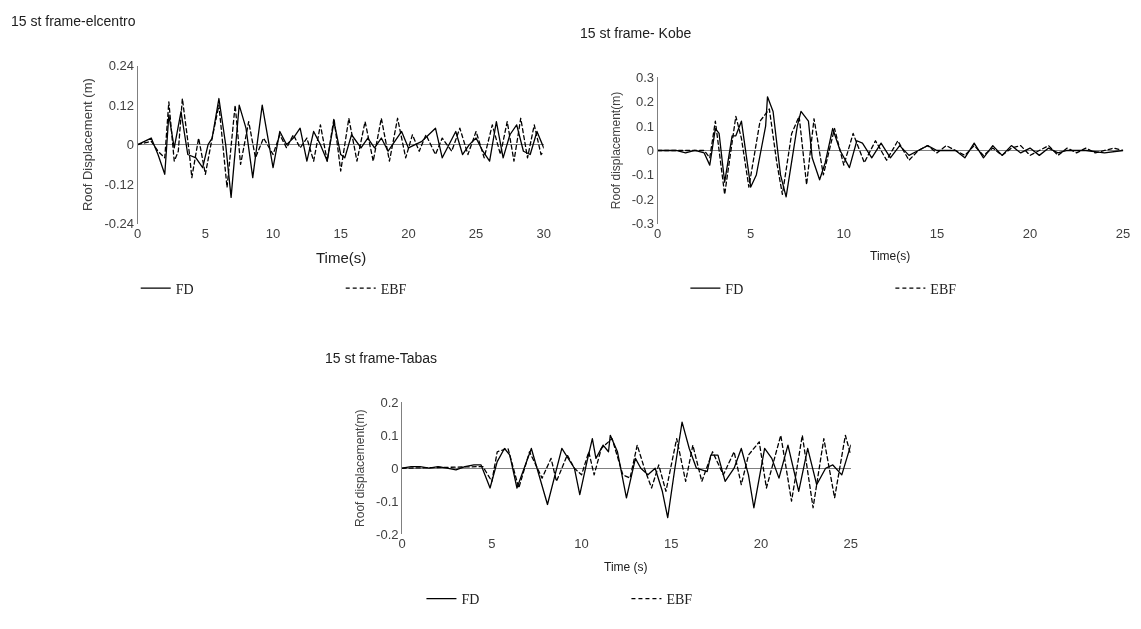 Image resolution: width=1141 pixels, height=629 pixels. What do you see at coordinates (381, 358) in the screenshot?
I see `chart-title: 15 st frame-Tabas` at bounding box center [381, 358].